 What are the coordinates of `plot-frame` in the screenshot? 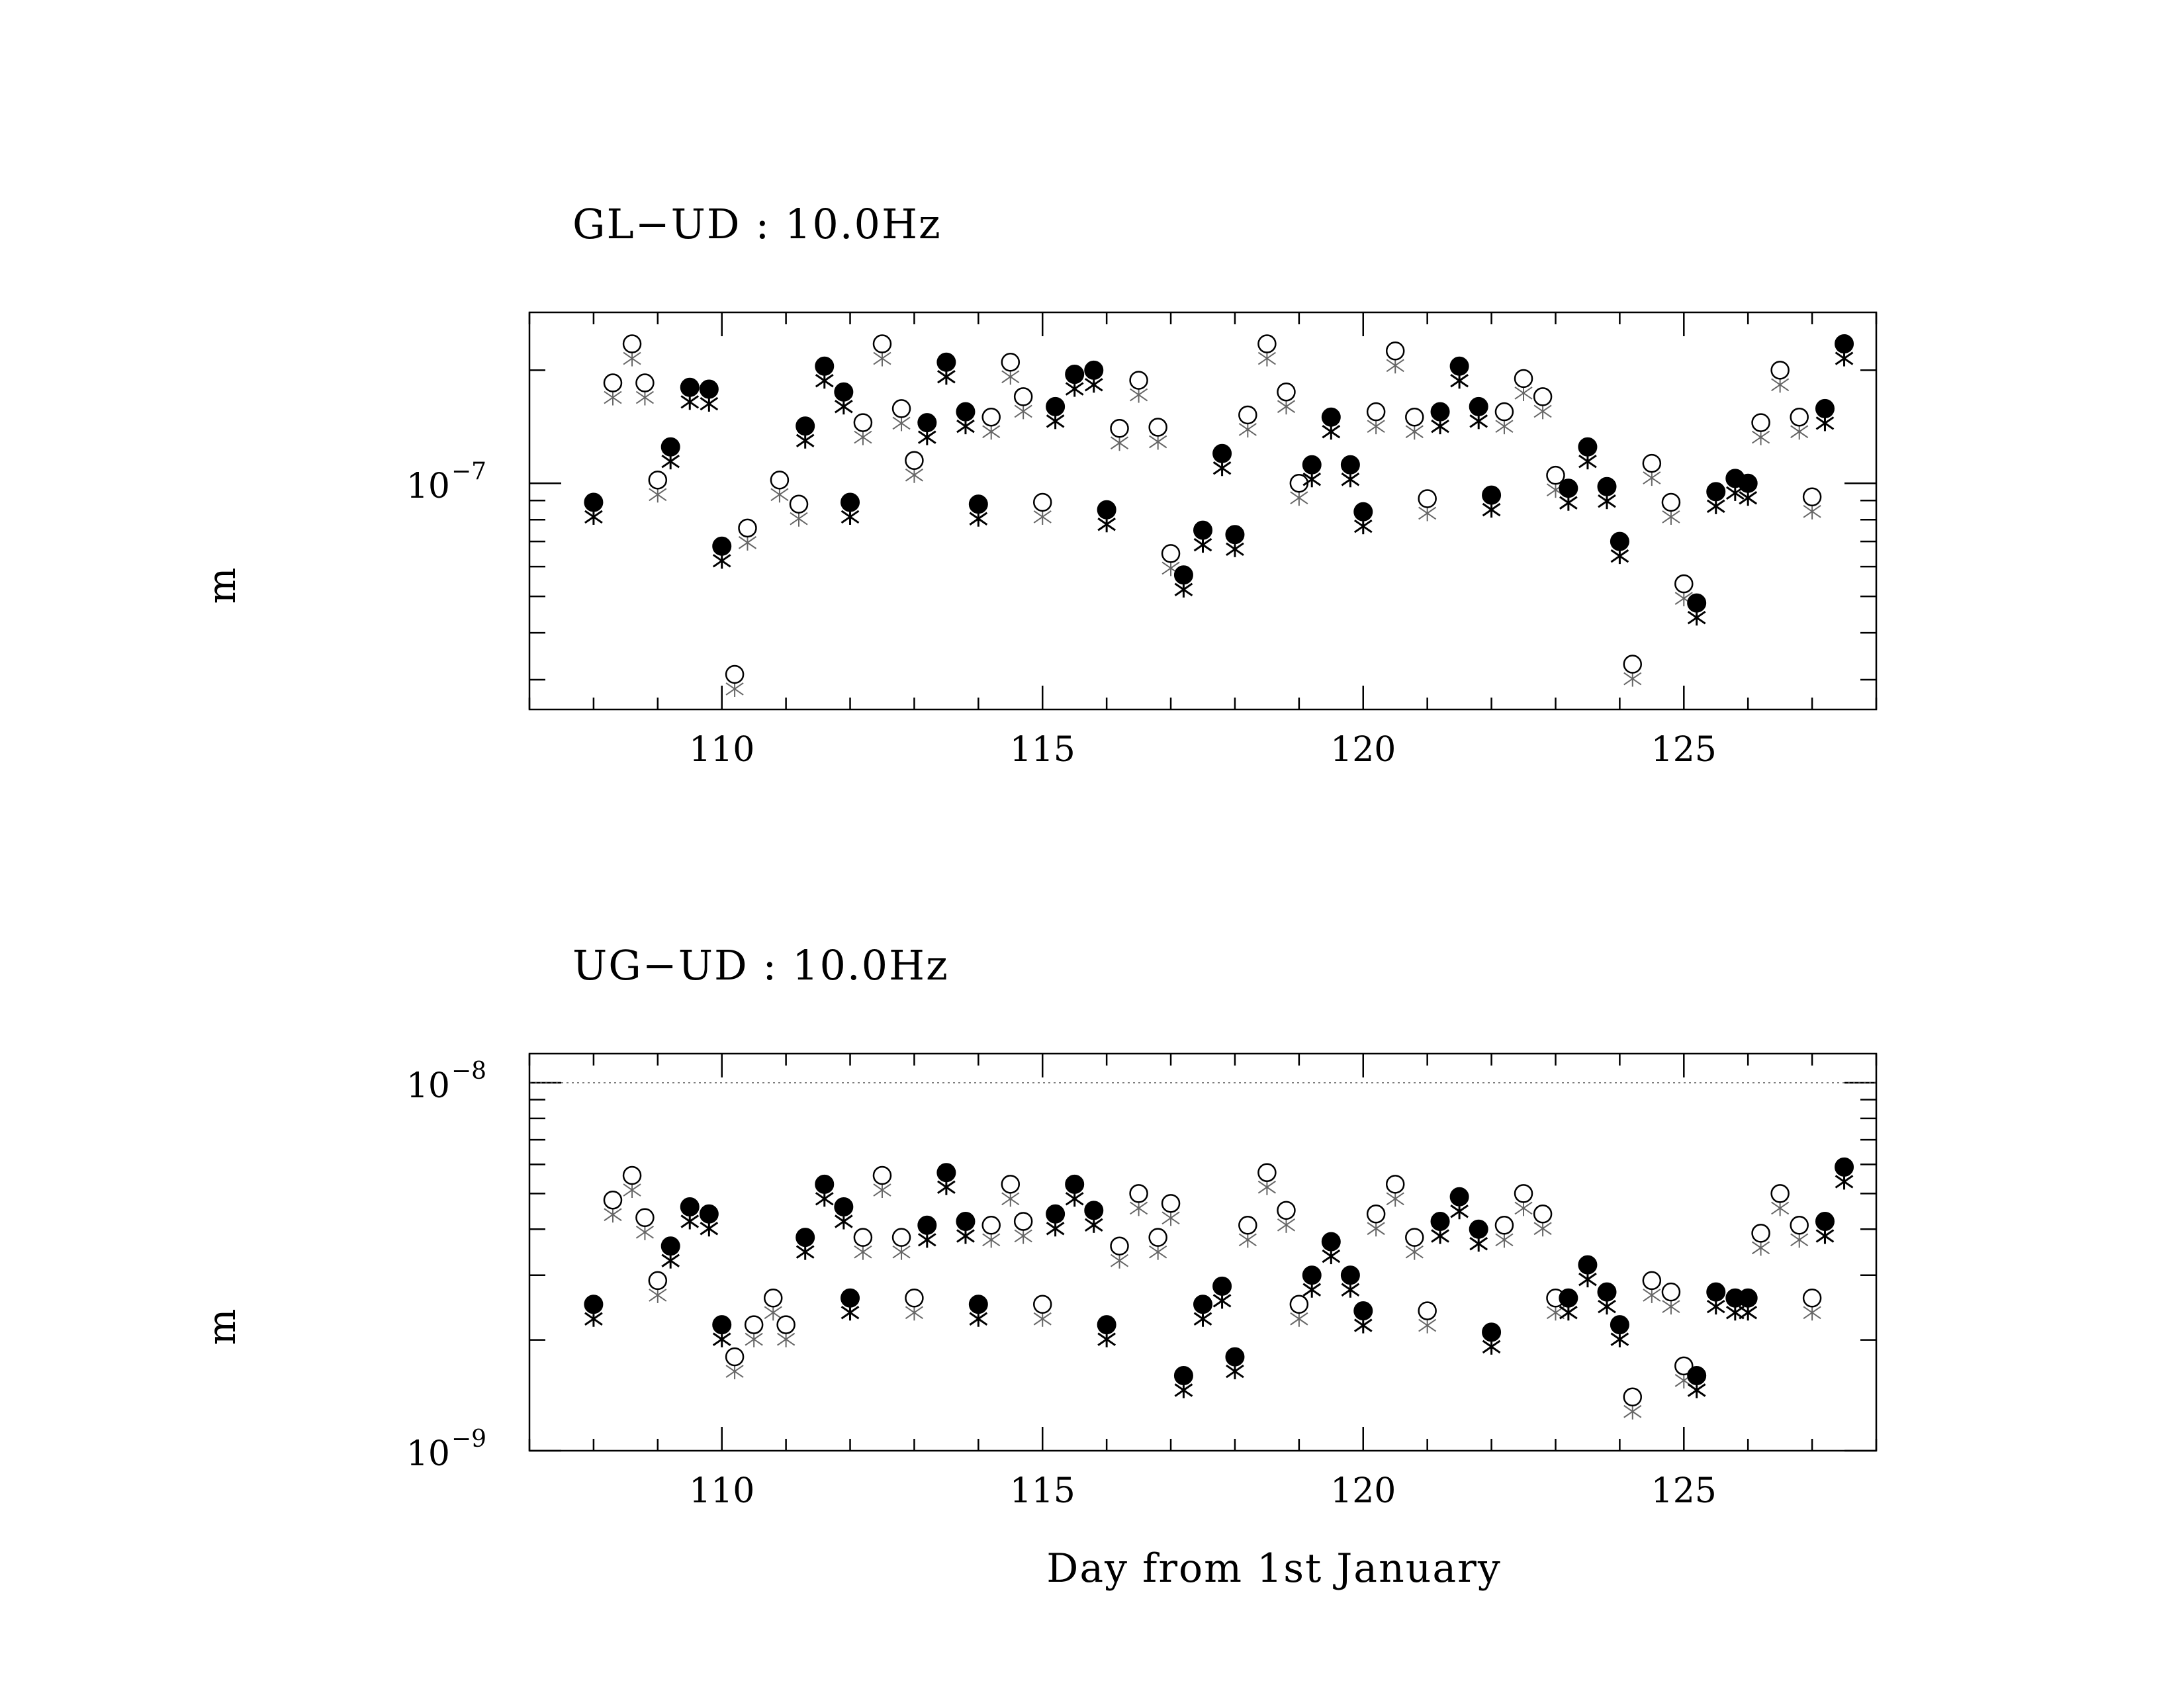 It's located at (1203, 1252).